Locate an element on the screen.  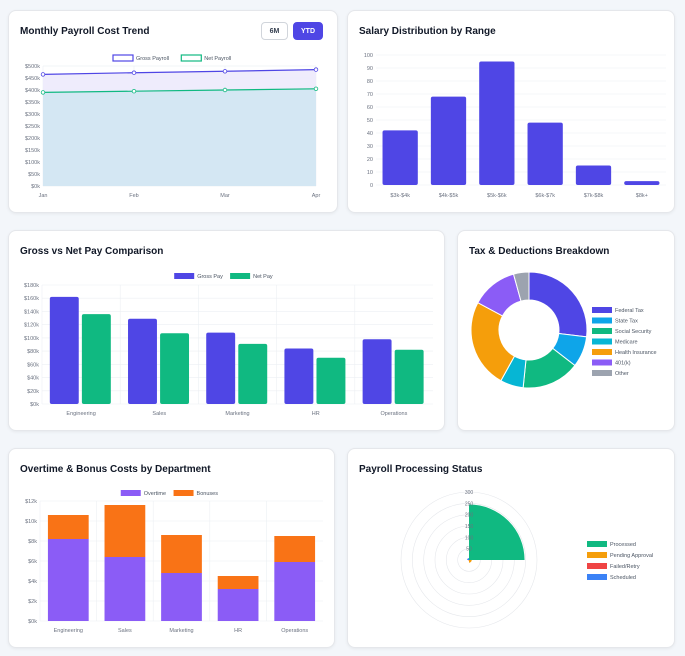
r-tick-label: 300 is located at coordinates (469, 493).